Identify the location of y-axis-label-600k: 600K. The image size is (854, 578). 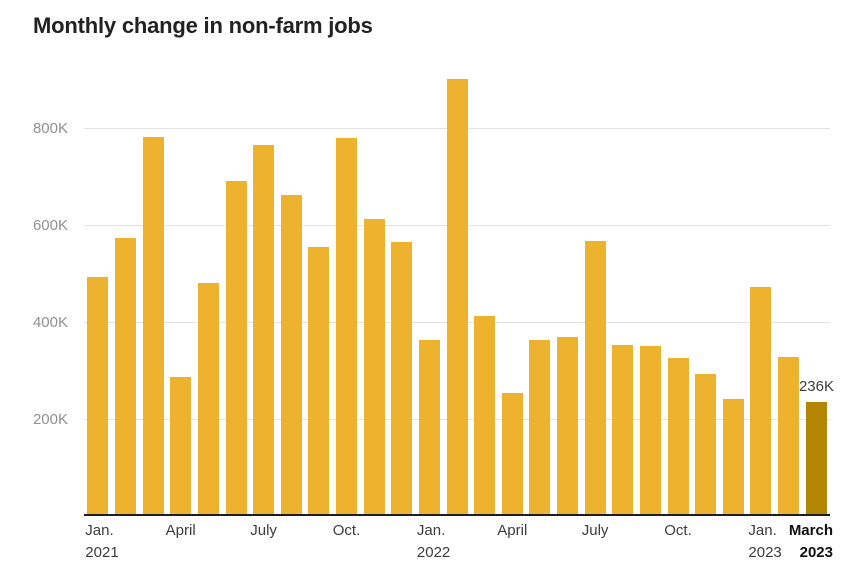
(50, 225).